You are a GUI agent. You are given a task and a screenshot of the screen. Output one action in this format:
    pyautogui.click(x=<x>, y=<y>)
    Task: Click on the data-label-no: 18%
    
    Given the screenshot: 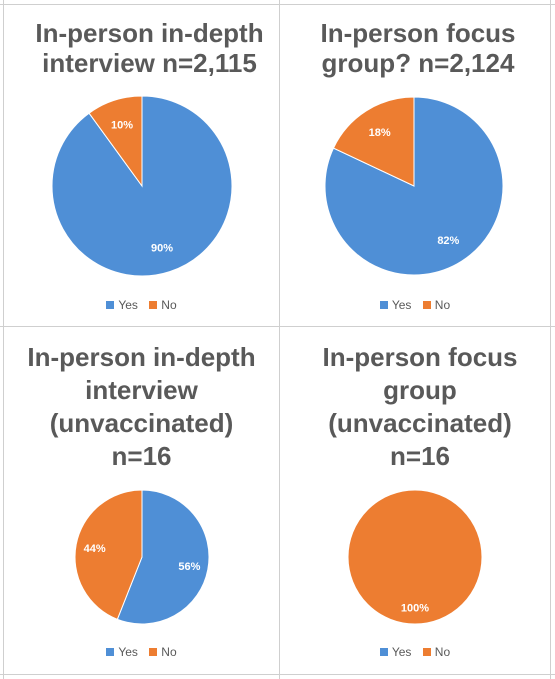 What is the action you would take?
    pyautogui.click(x=380, y=133)
    